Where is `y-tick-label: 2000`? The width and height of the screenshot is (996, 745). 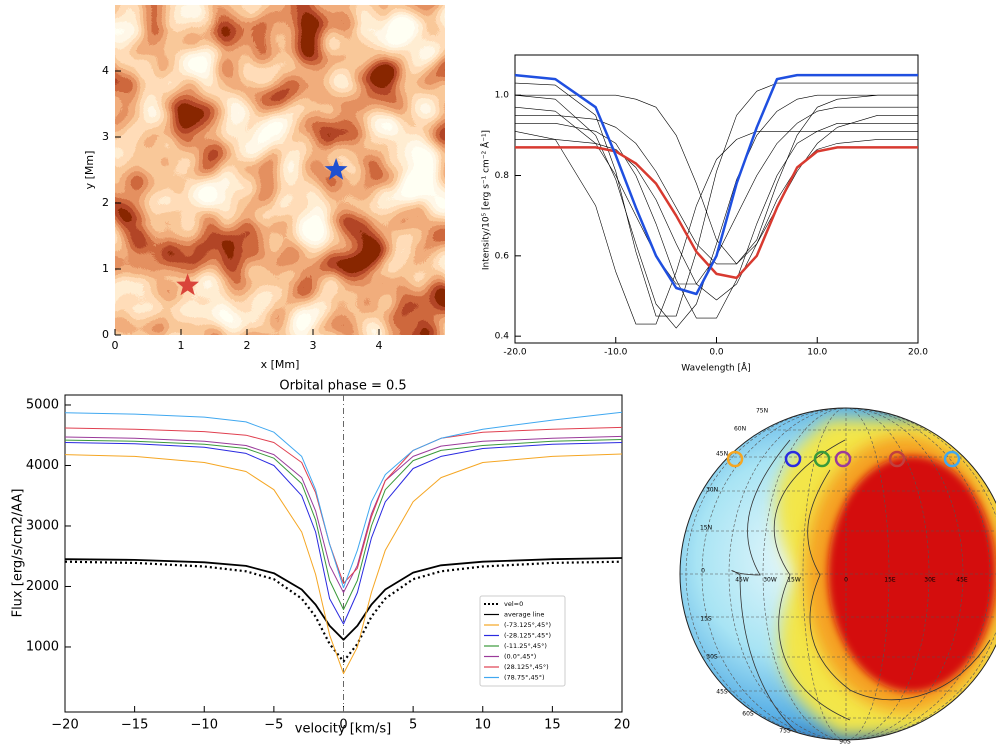 y-tick-label: 2000 is located at coordinates (42, 586).